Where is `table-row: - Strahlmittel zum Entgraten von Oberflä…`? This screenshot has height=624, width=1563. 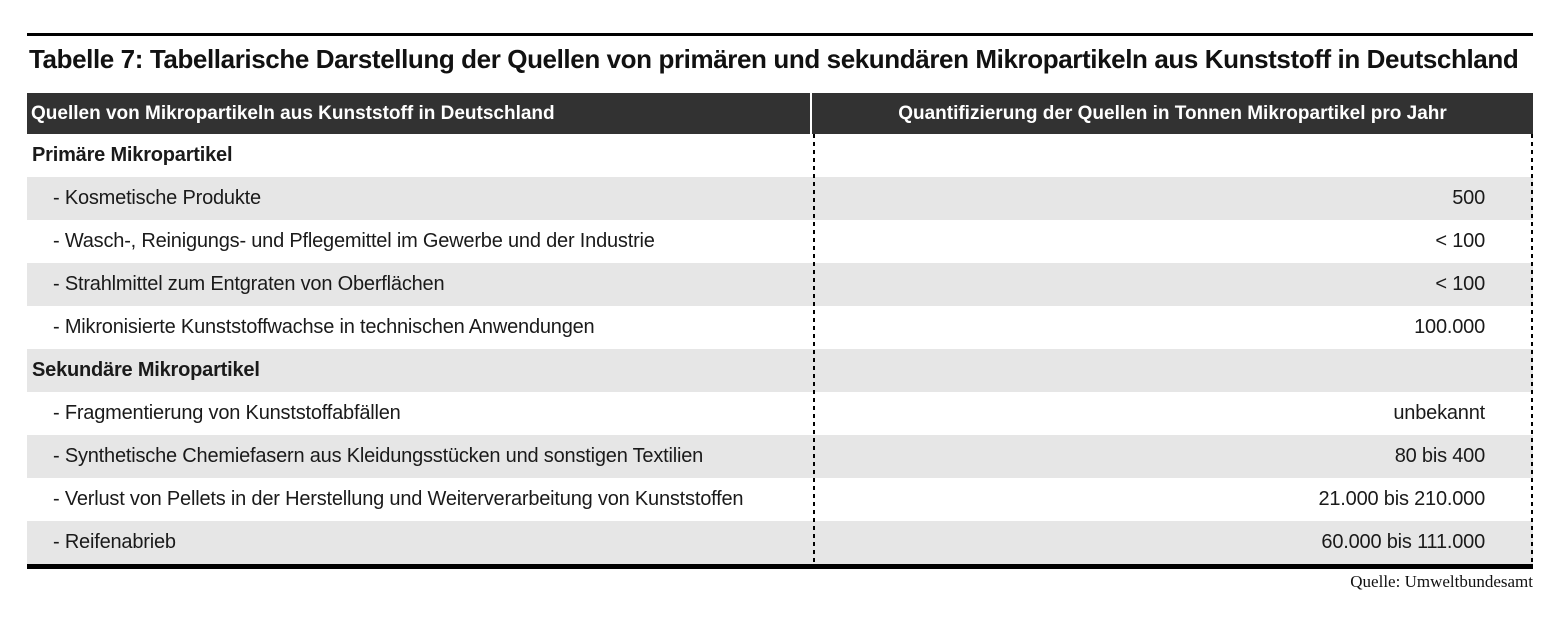
table-row: - Strahlmittel zum Entgraten von Oberflä… is located at coordinates (780, 284).